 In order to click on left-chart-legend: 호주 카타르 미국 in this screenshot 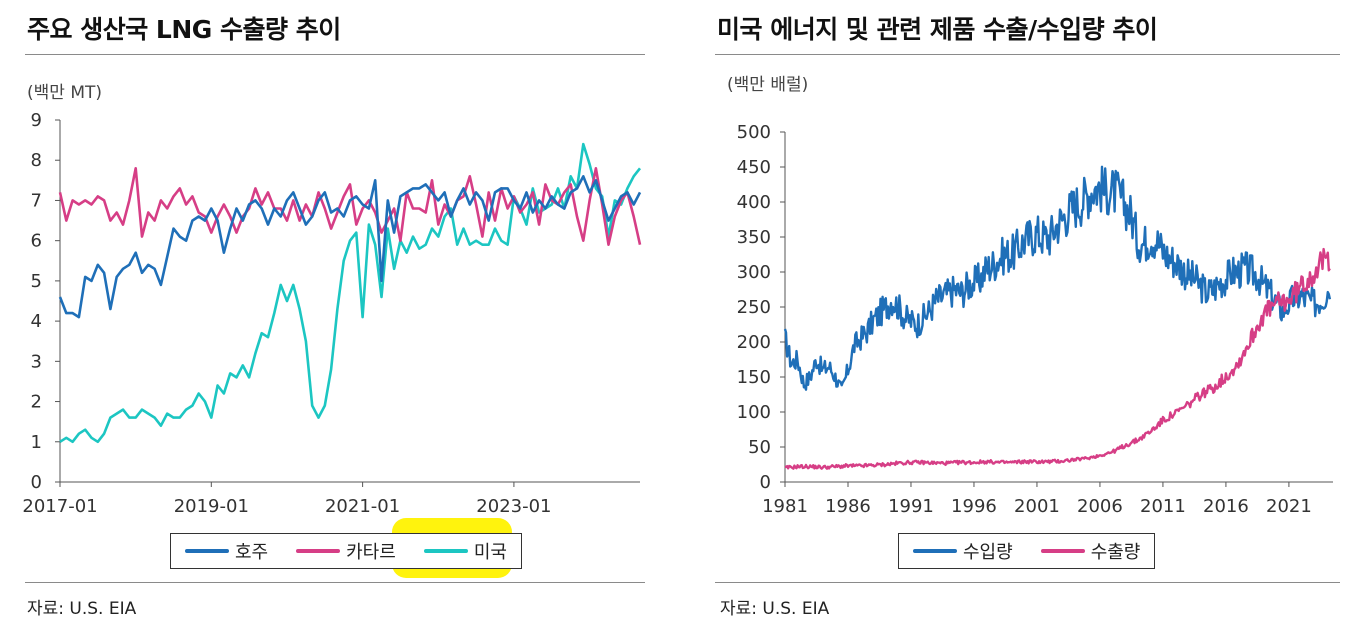, I will do `click(346, 551)`.